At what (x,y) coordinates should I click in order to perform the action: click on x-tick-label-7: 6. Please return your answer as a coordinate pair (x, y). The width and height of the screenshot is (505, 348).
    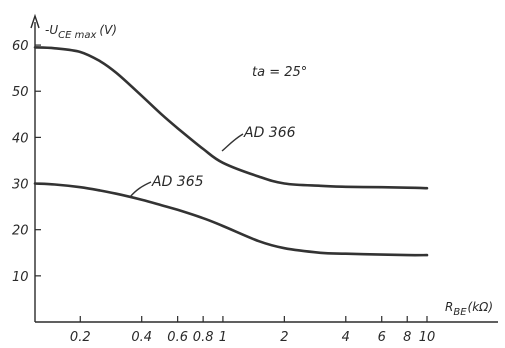
    Looking at the image, I should click on (382, 337).